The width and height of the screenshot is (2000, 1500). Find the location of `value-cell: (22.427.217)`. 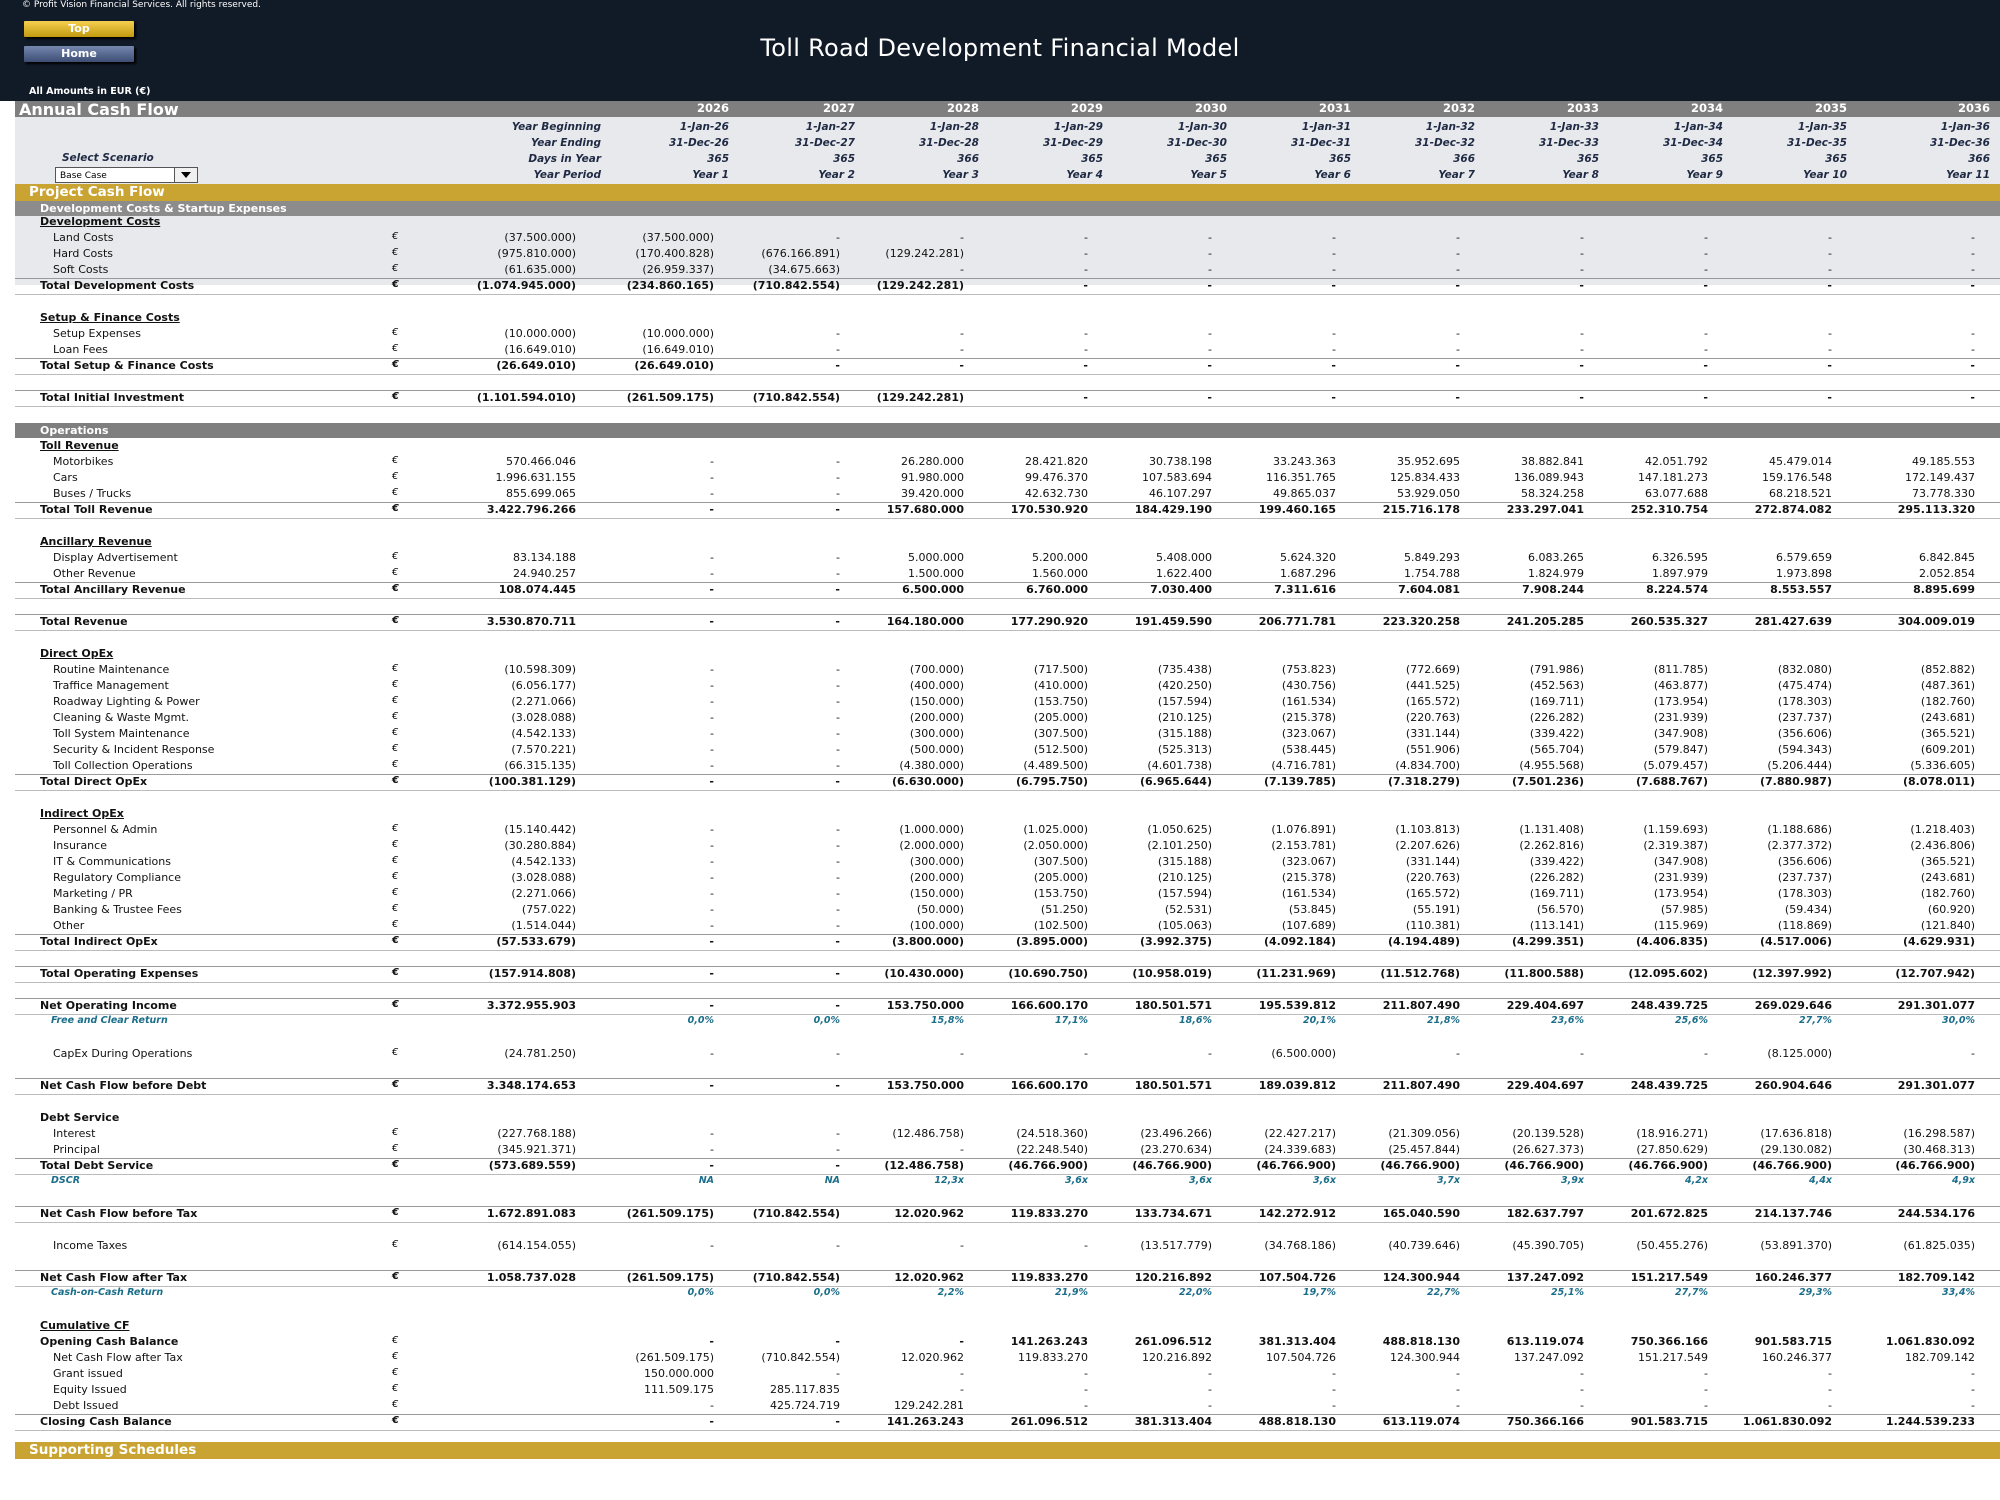

value-cell: (22.427.217) is located at coordinates (1300, 1133).